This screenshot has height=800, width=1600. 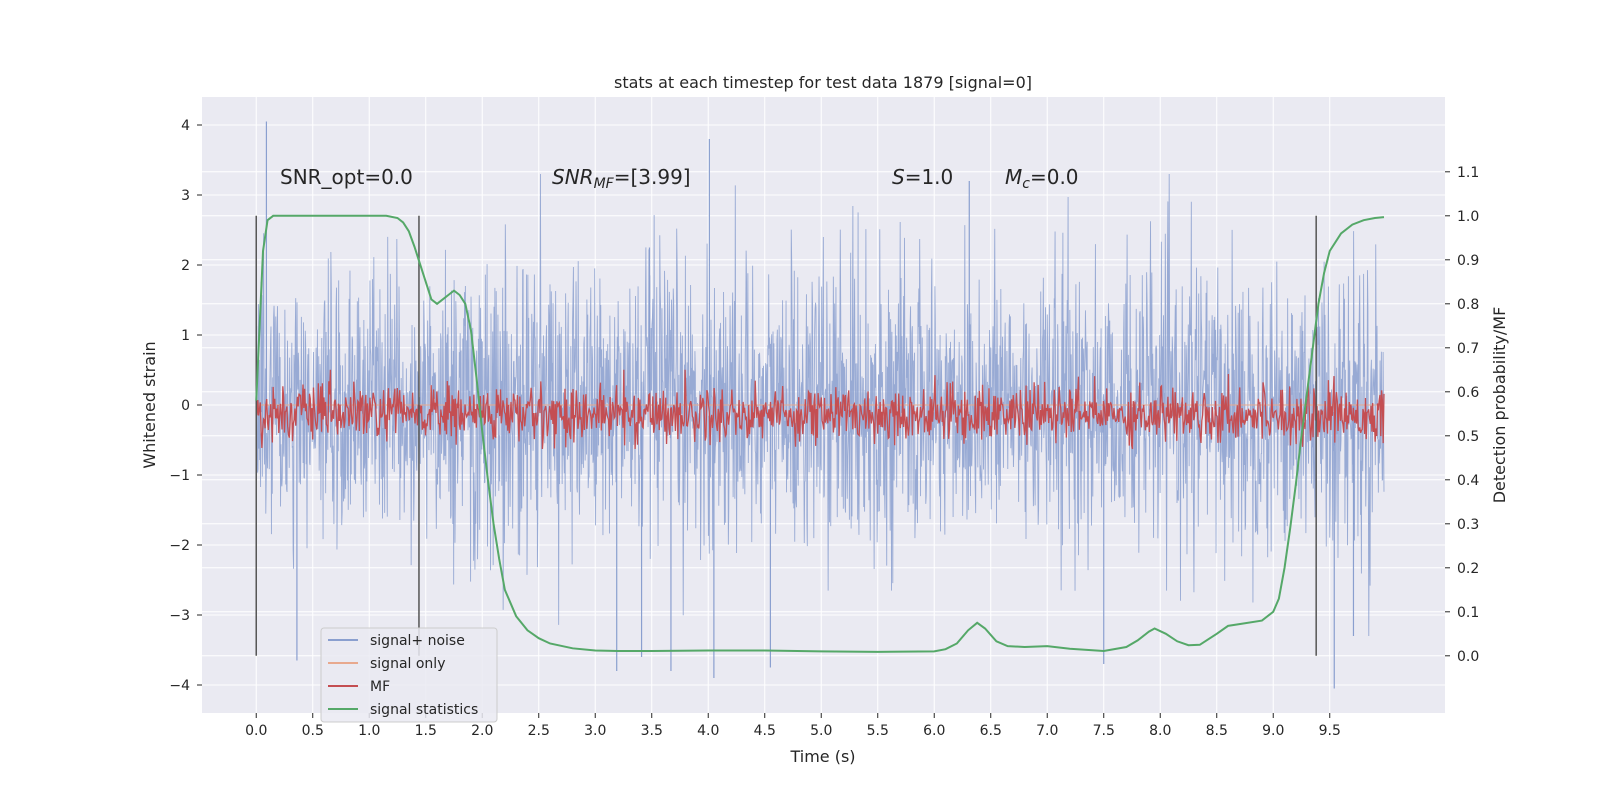 What do you see at coordinates (1217, 731) in the screenshot?
I see `x-tick-label: 8.5` at bounding box center [1217, 731].